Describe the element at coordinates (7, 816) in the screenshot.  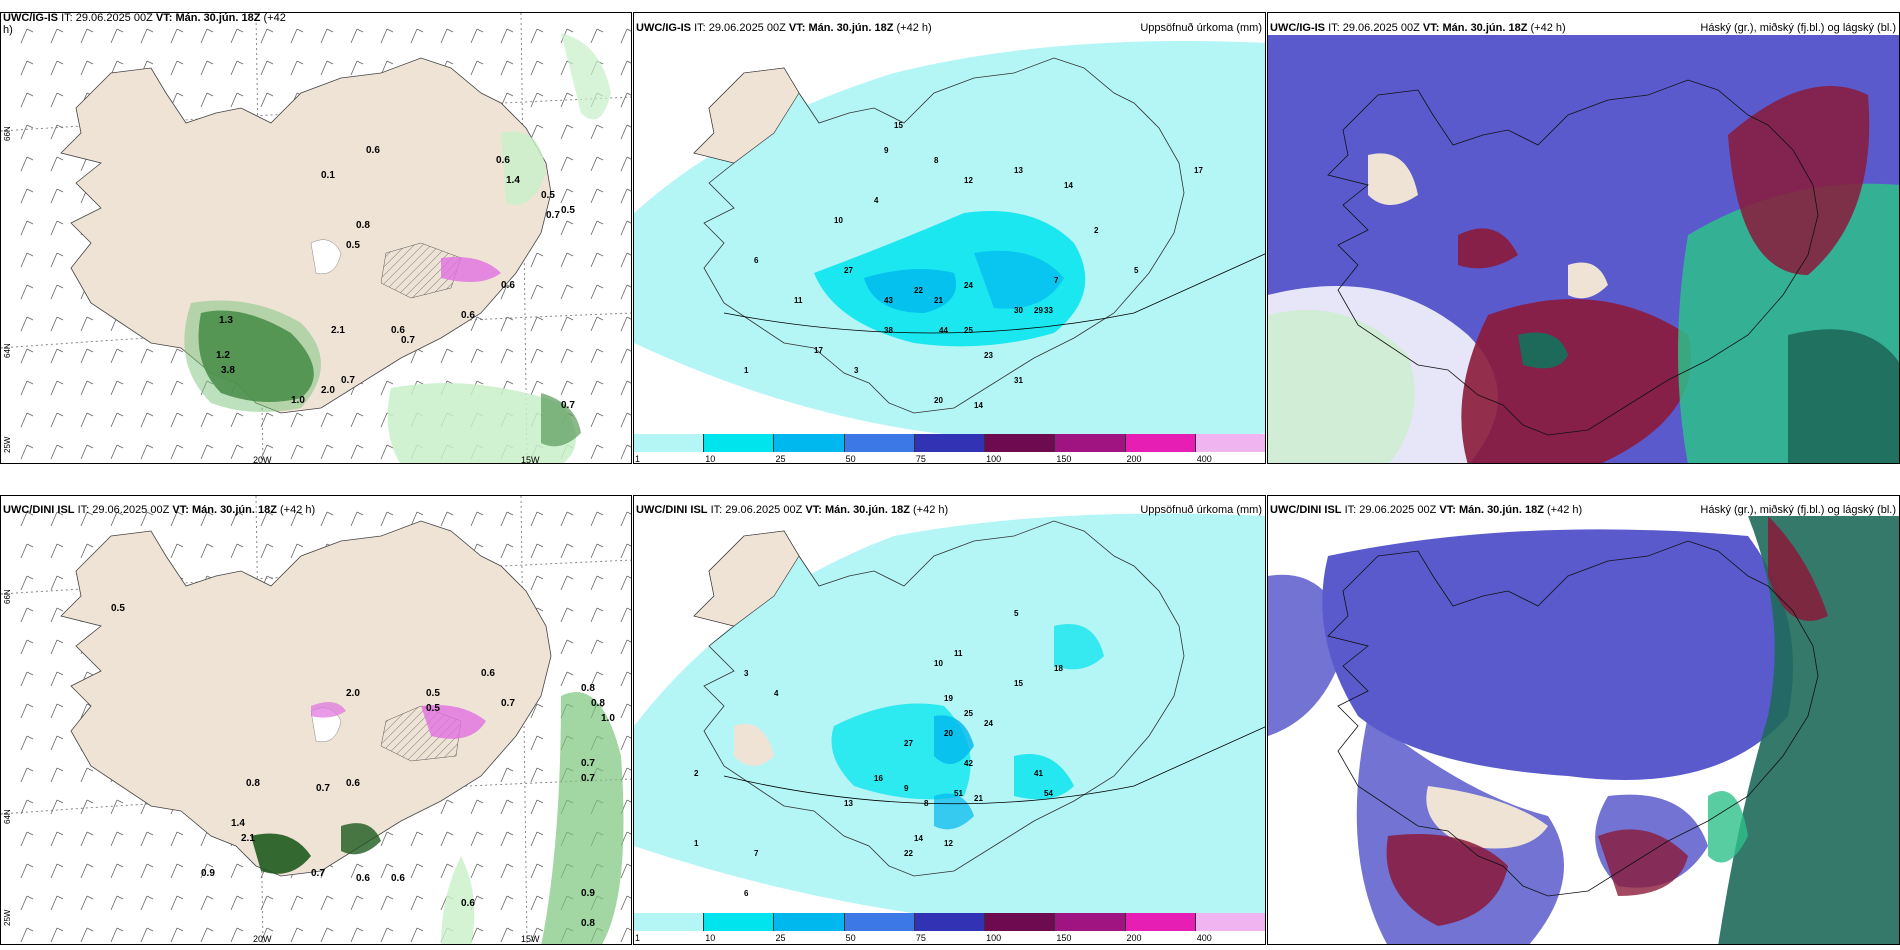
I see `lat-label-64n: 64N` at that location.